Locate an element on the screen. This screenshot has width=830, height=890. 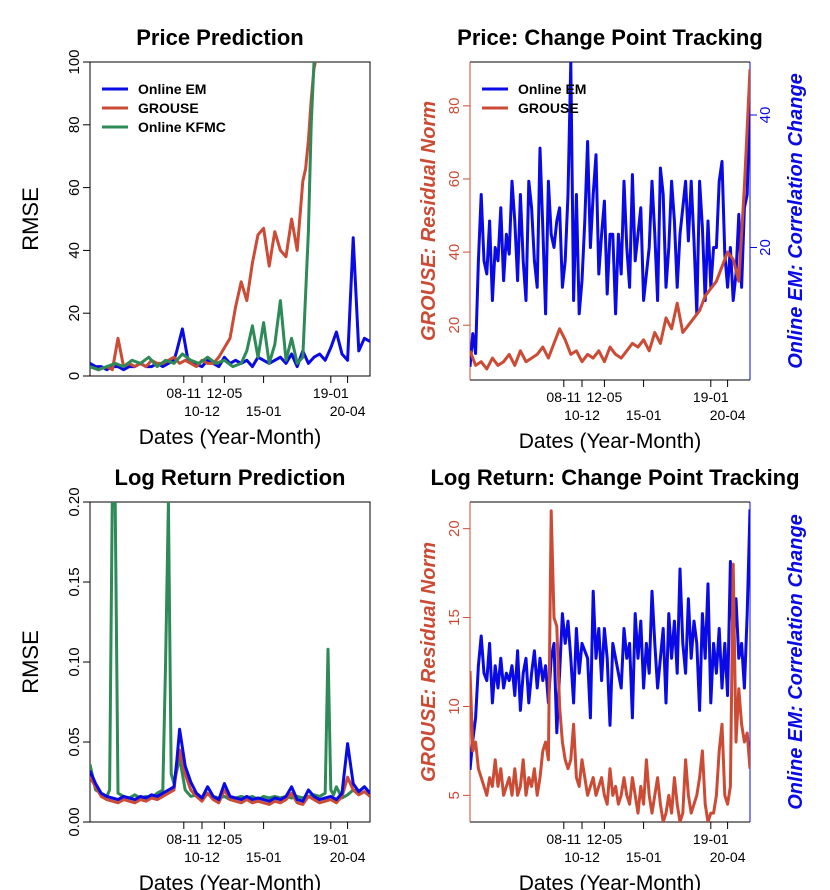
chart-title: Price Prediction is located at coordinates (220, 37).